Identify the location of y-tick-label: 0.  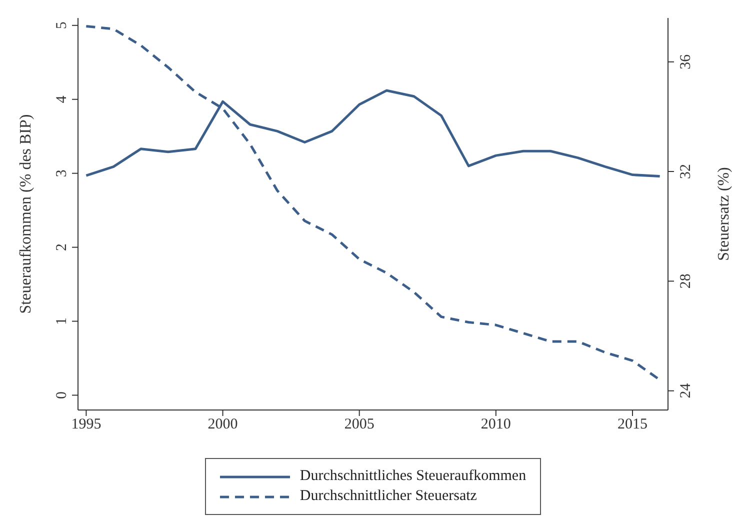
(62, 395).